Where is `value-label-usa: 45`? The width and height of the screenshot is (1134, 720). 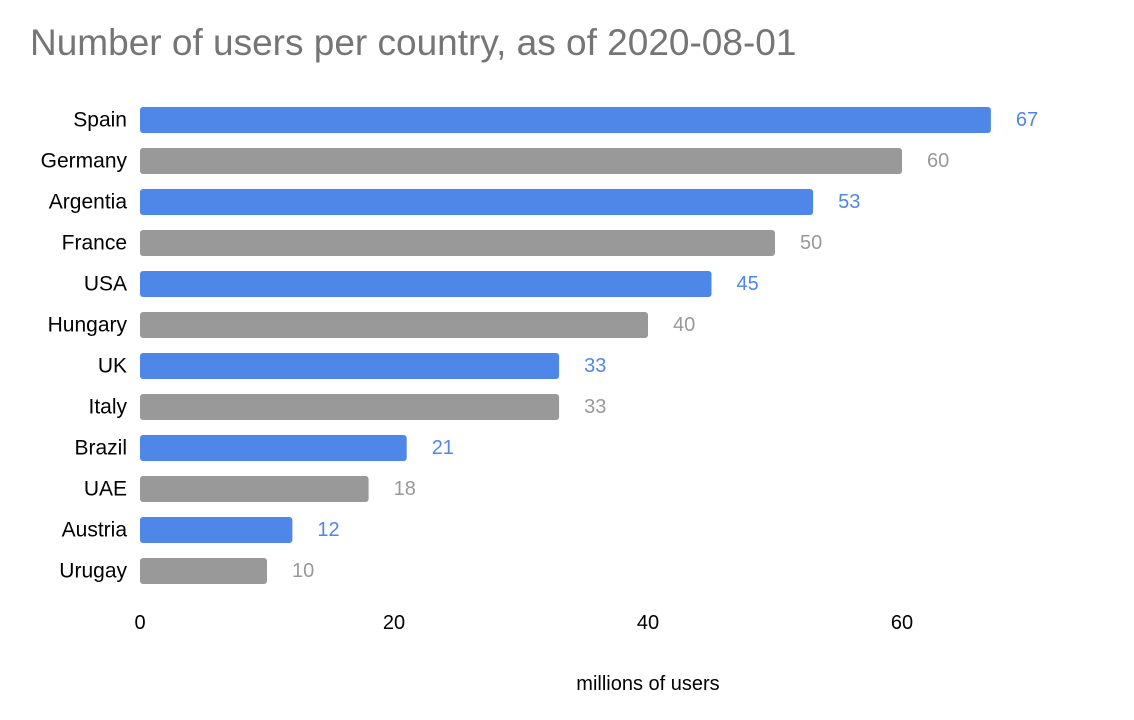 value-label-usa: 45 is located at coordinates (748, 284).